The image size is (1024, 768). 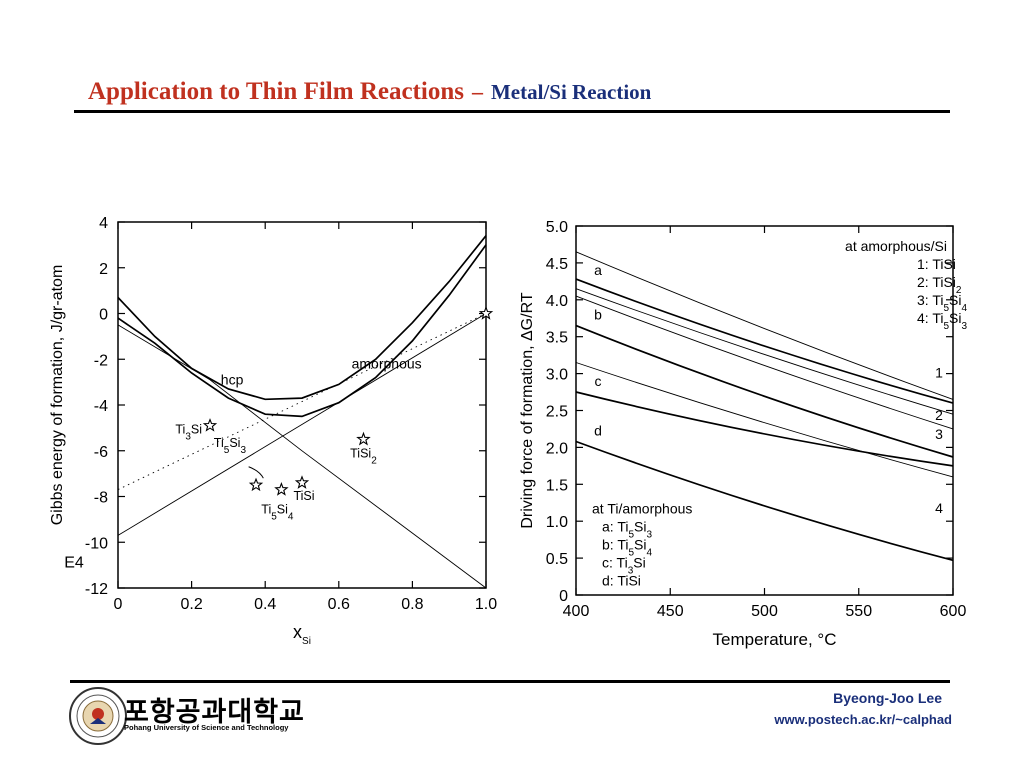 What do you see at coordinates (598, 315) in the screenshot?
I see `series-label: b` at bounding box center [598, 315].